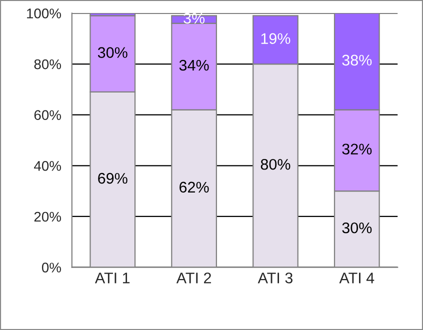 This screenshot has height=330, width=423. I want to click on data-label: 69%, so click(113, 178).